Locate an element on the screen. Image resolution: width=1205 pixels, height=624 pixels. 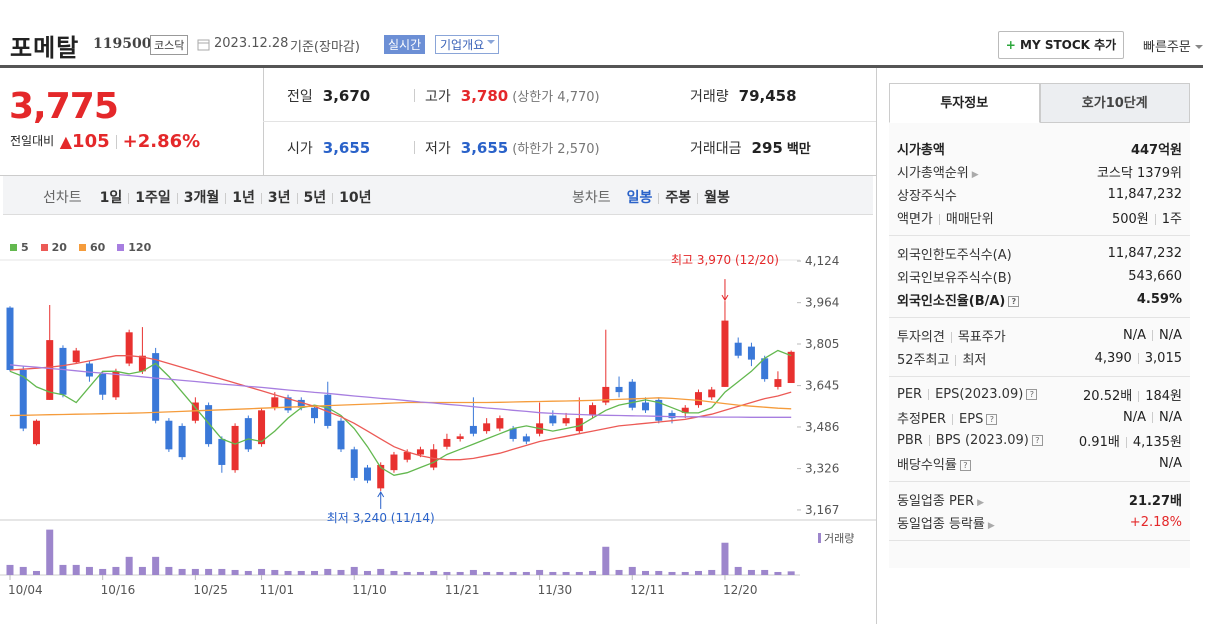
sidebar-tab: 투자정보 is located at coordinates (964, 103).